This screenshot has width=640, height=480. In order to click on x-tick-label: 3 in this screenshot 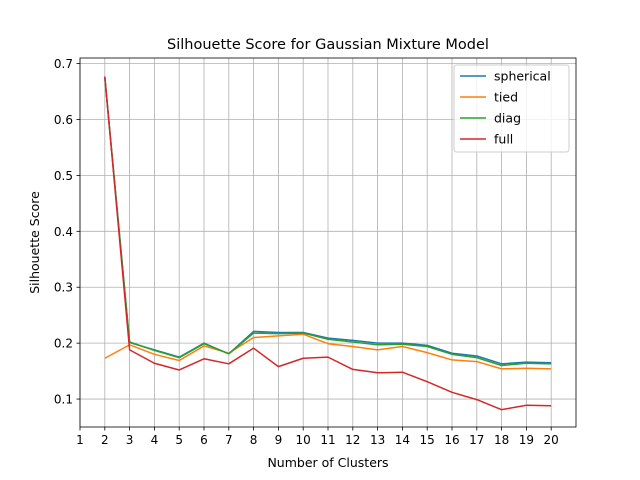, I will do `click(130, 440)`.